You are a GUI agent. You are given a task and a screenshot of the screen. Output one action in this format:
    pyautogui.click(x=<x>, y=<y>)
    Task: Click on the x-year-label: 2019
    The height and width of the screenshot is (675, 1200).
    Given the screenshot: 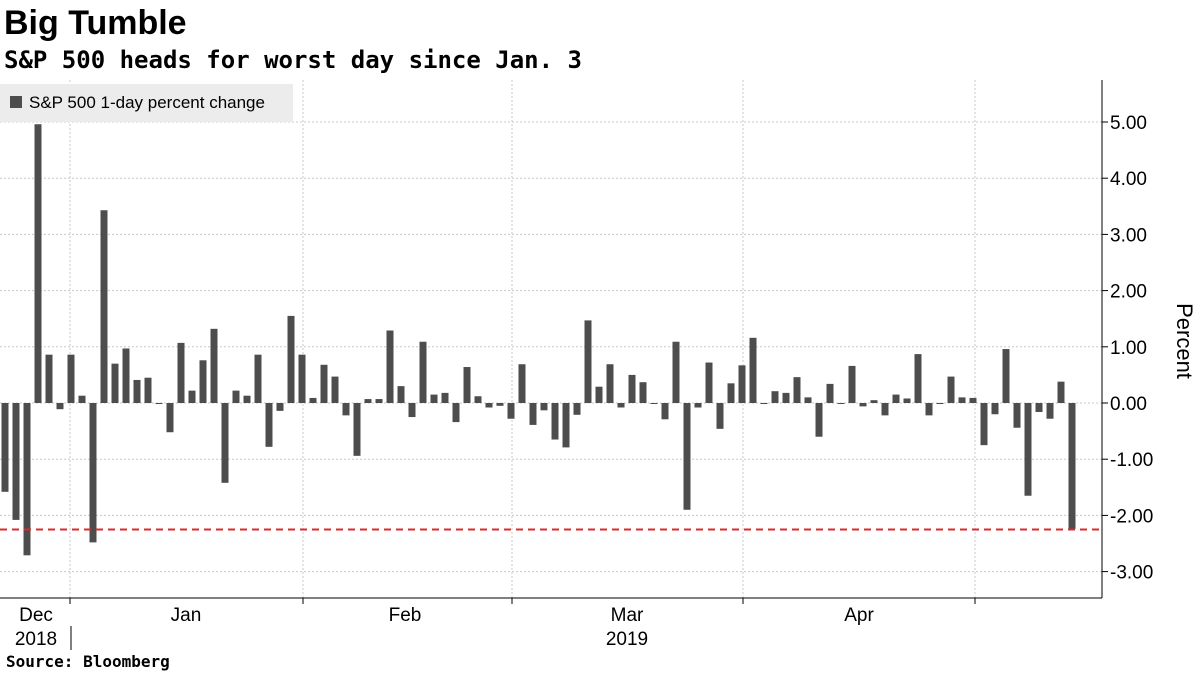 What is the action you would take?
    pyautogui.click(x=627, y=639)
    